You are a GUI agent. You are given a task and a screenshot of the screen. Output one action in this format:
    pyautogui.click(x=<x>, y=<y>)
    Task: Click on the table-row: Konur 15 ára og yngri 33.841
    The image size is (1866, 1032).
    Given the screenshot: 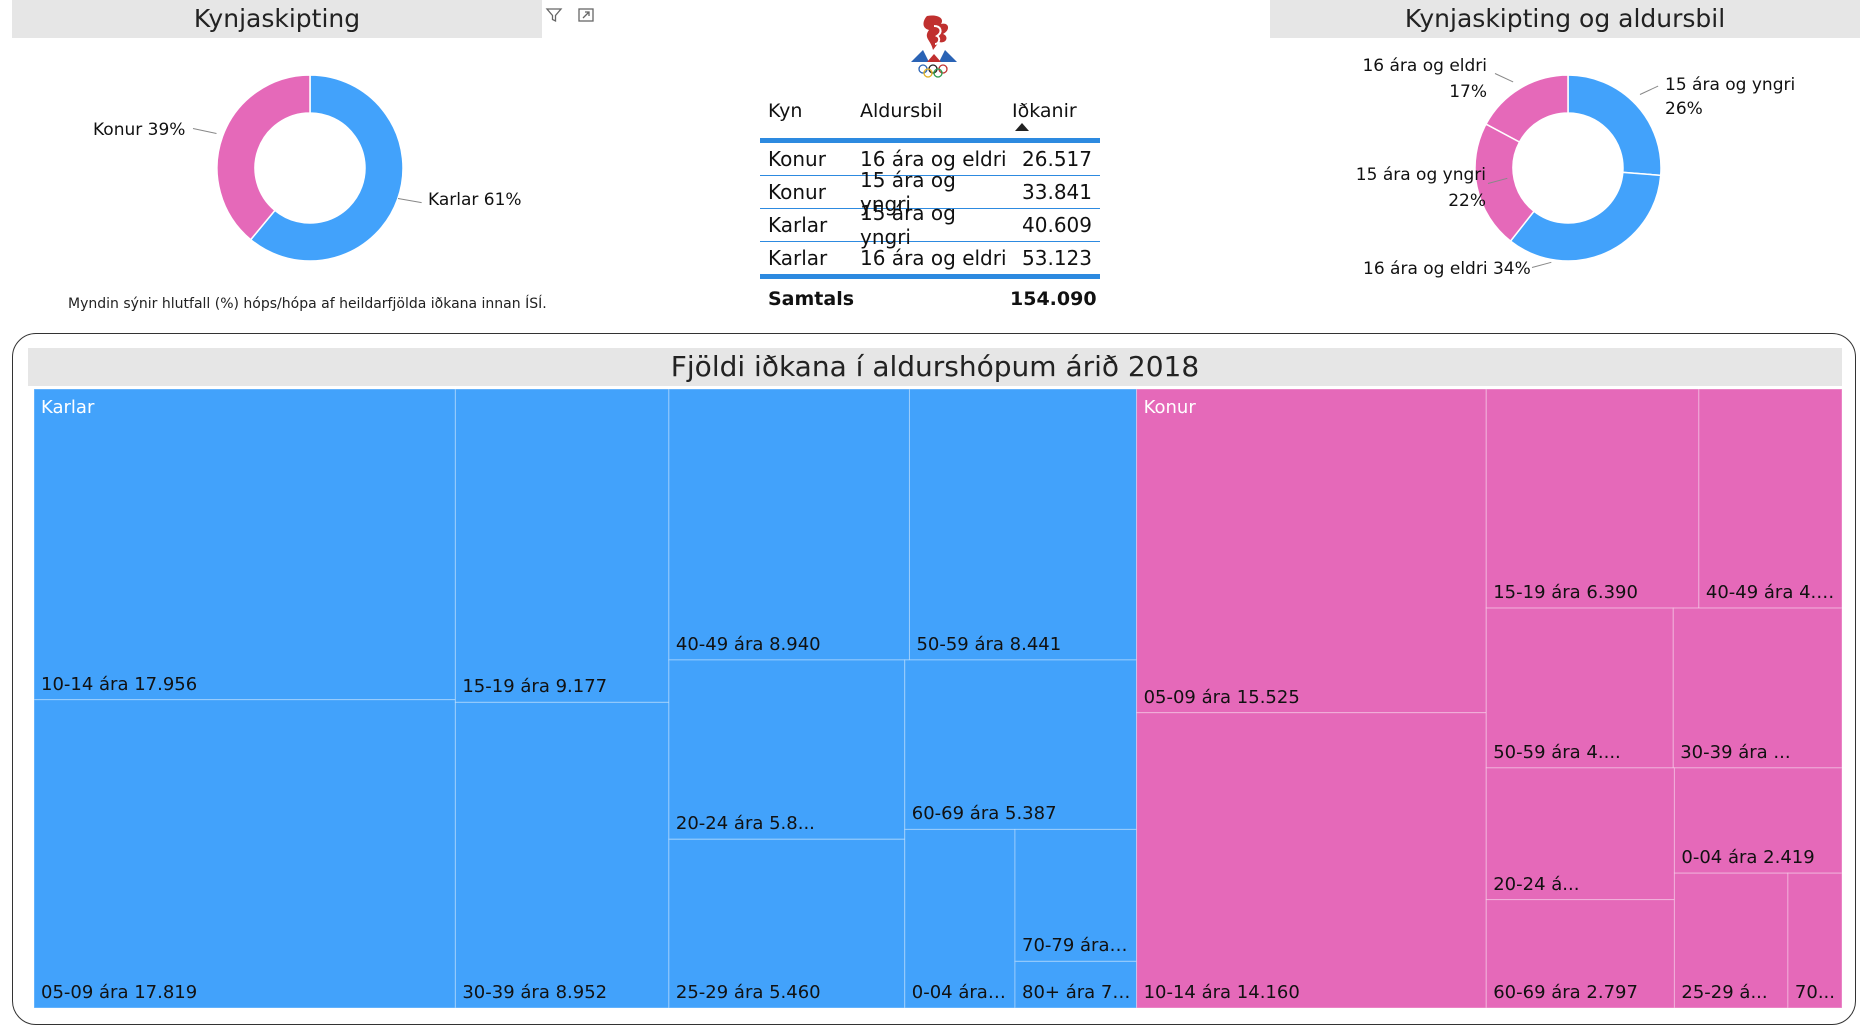 What is the action you would take?
    pyautogui.click(x=930, y=192)
    